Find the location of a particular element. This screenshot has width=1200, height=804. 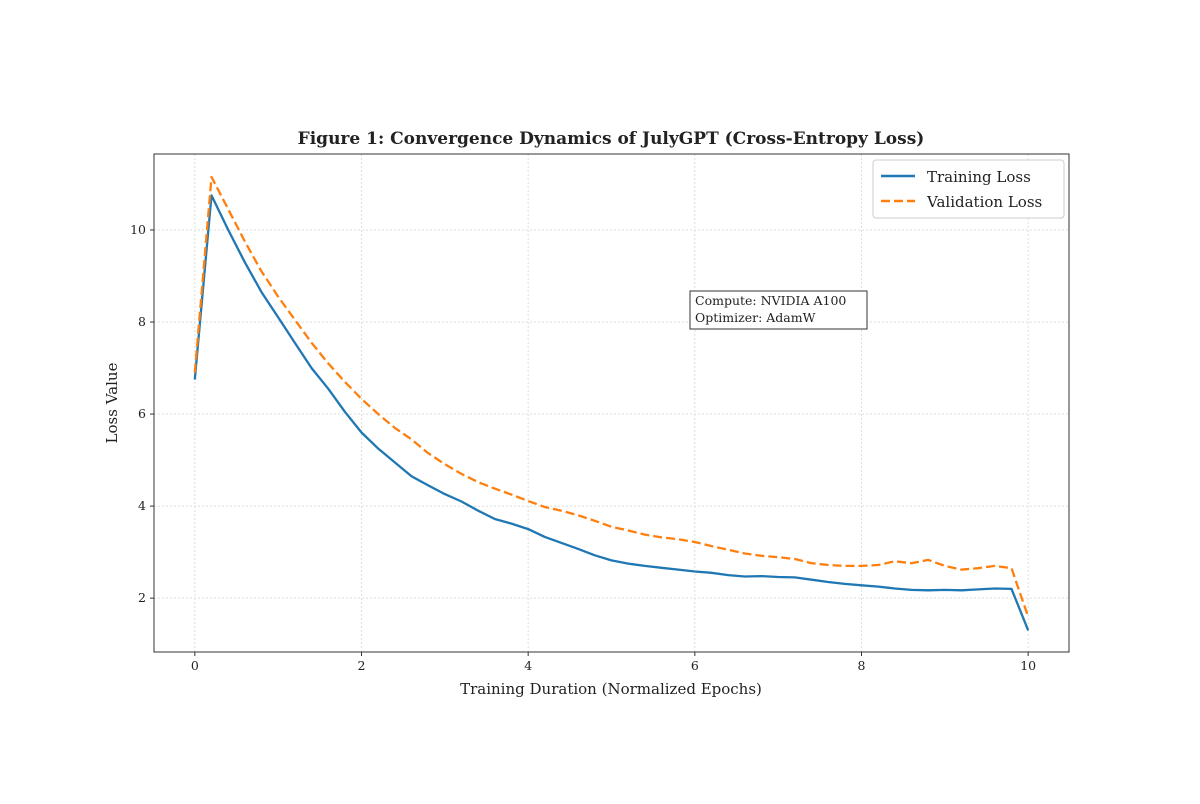

x-axis-ticks: 0 2 4 6 8 10 is located at coordinates (613, 662).